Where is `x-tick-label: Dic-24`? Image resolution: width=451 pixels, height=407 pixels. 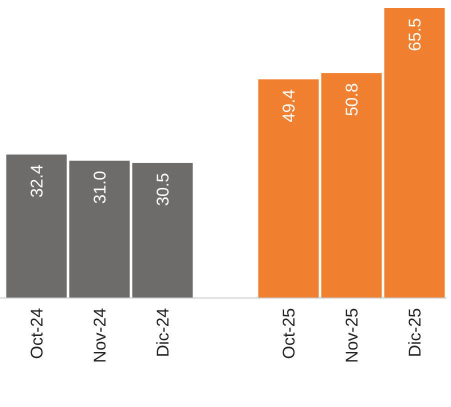 x-tick-label: Dic-24 is located at coordinates (163, 333).